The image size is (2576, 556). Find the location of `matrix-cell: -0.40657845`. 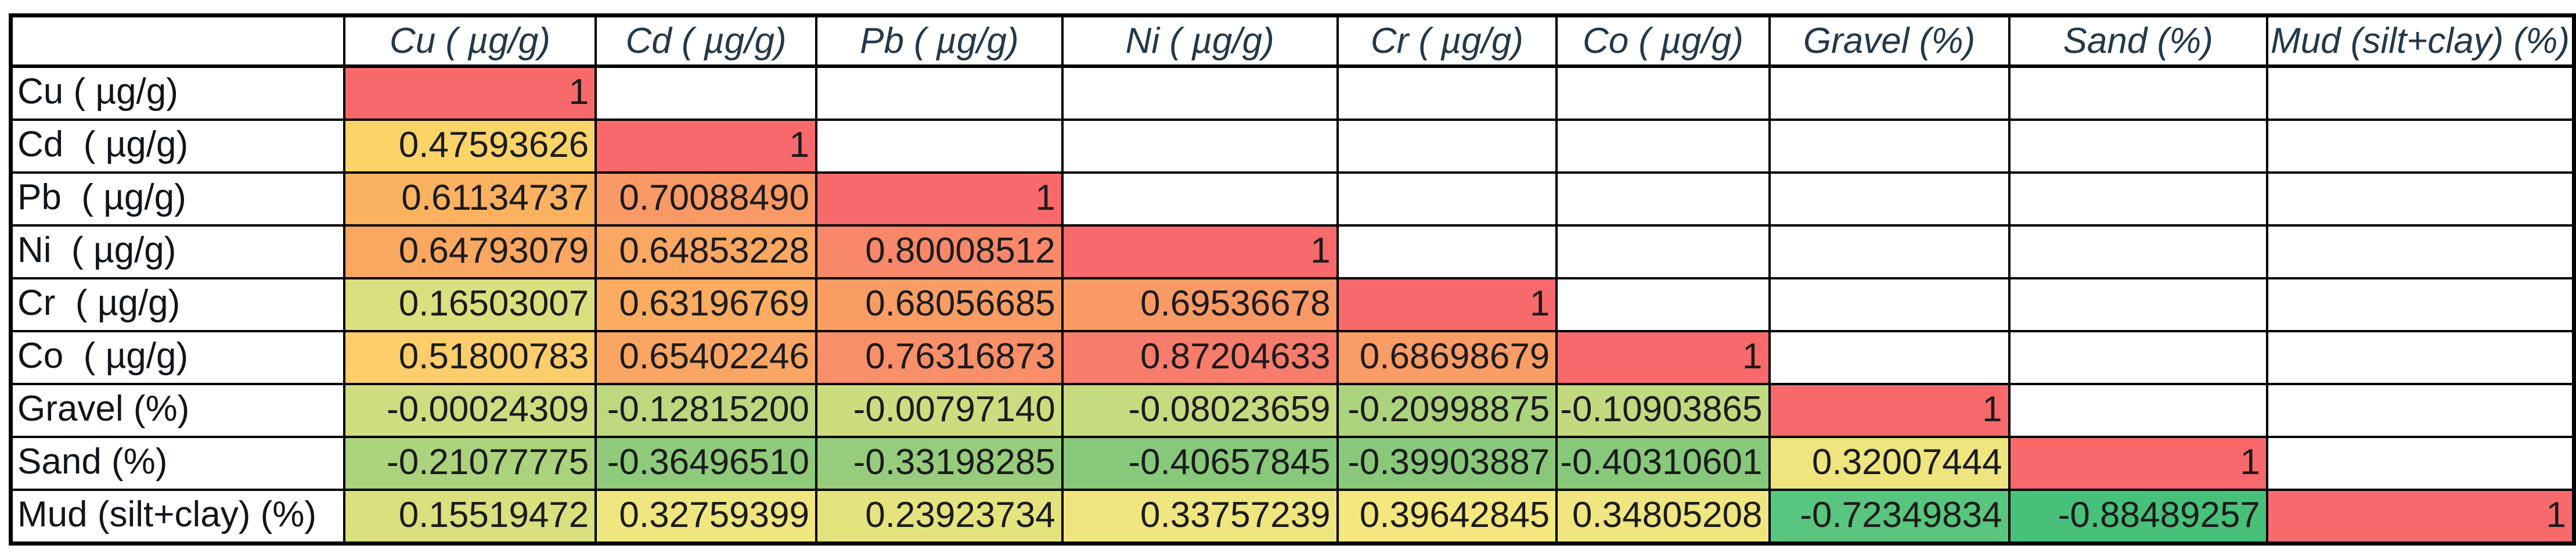

matrix-cell: -0.40657845 is located at coordinates (1200, 463).